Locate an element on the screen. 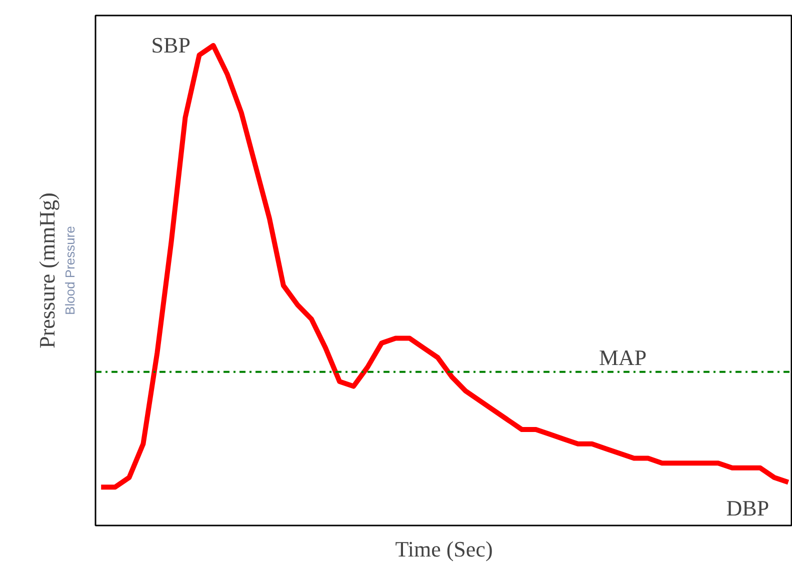 This screenshot has height=572, width=792. annotation: DBP is located at coordinates (748, 507).